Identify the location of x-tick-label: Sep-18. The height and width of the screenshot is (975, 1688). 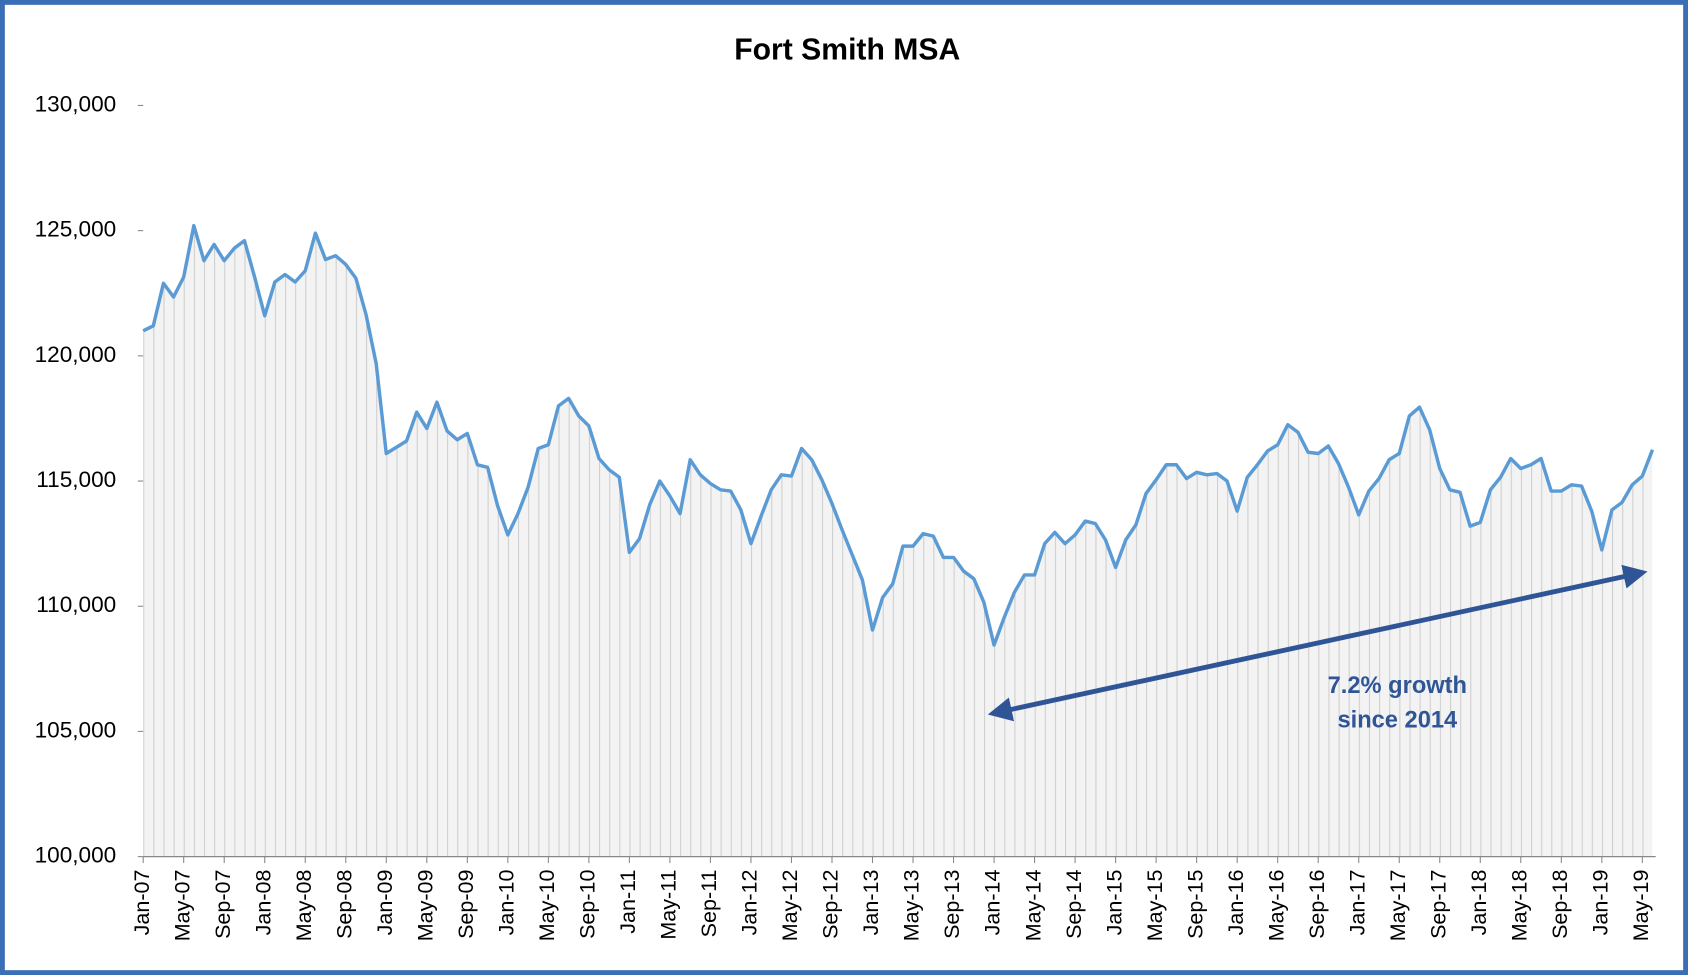
(1560, 904).